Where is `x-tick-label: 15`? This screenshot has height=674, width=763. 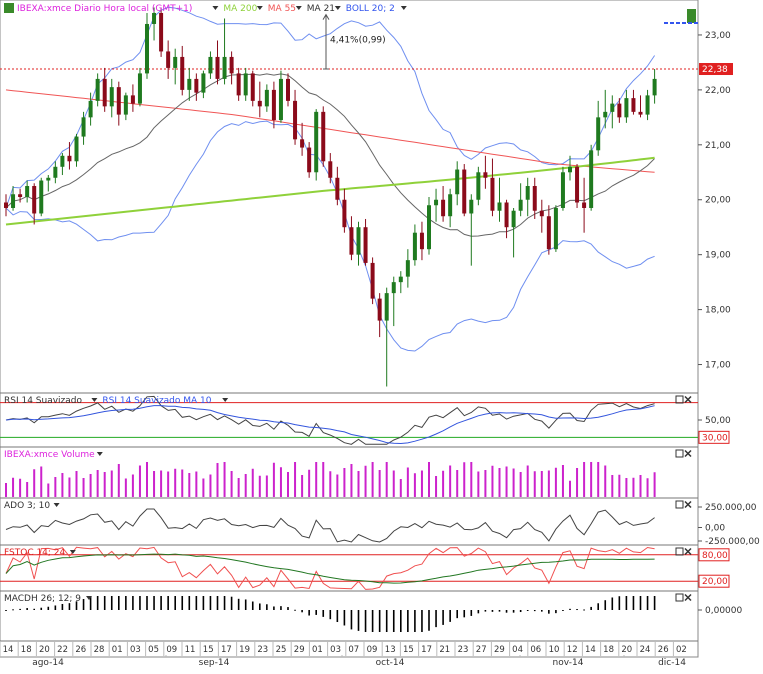 x-tick-label: 15 is located at coordinates (408, 650).